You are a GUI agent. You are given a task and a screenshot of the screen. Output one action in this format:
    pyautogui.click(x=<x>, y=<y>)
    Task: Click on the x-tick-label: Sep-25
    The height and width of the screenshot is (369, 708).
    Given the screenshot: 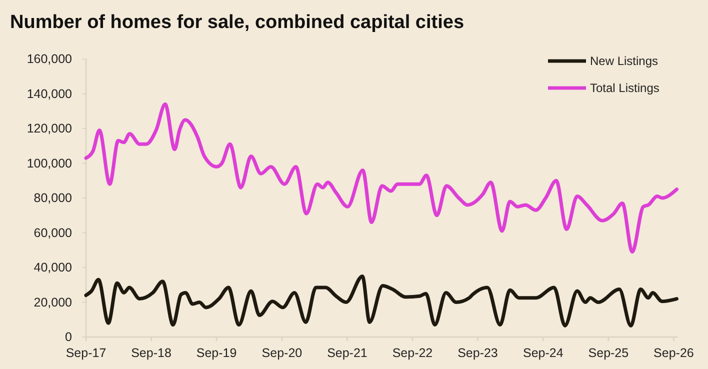 What is the action you would take?
    pyautogui.click(x=608, y=353)
    